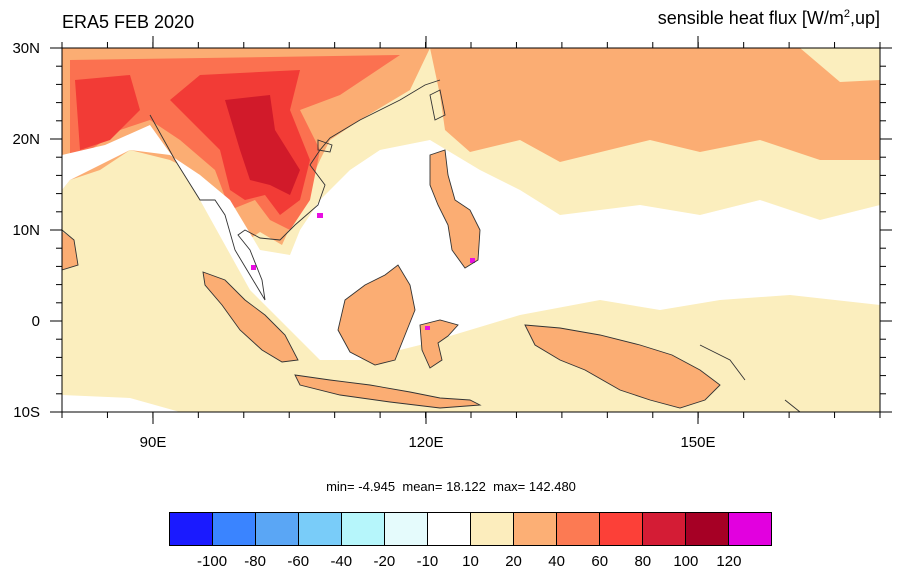  I want to click on flux-field-io-south, so click(161, 362).